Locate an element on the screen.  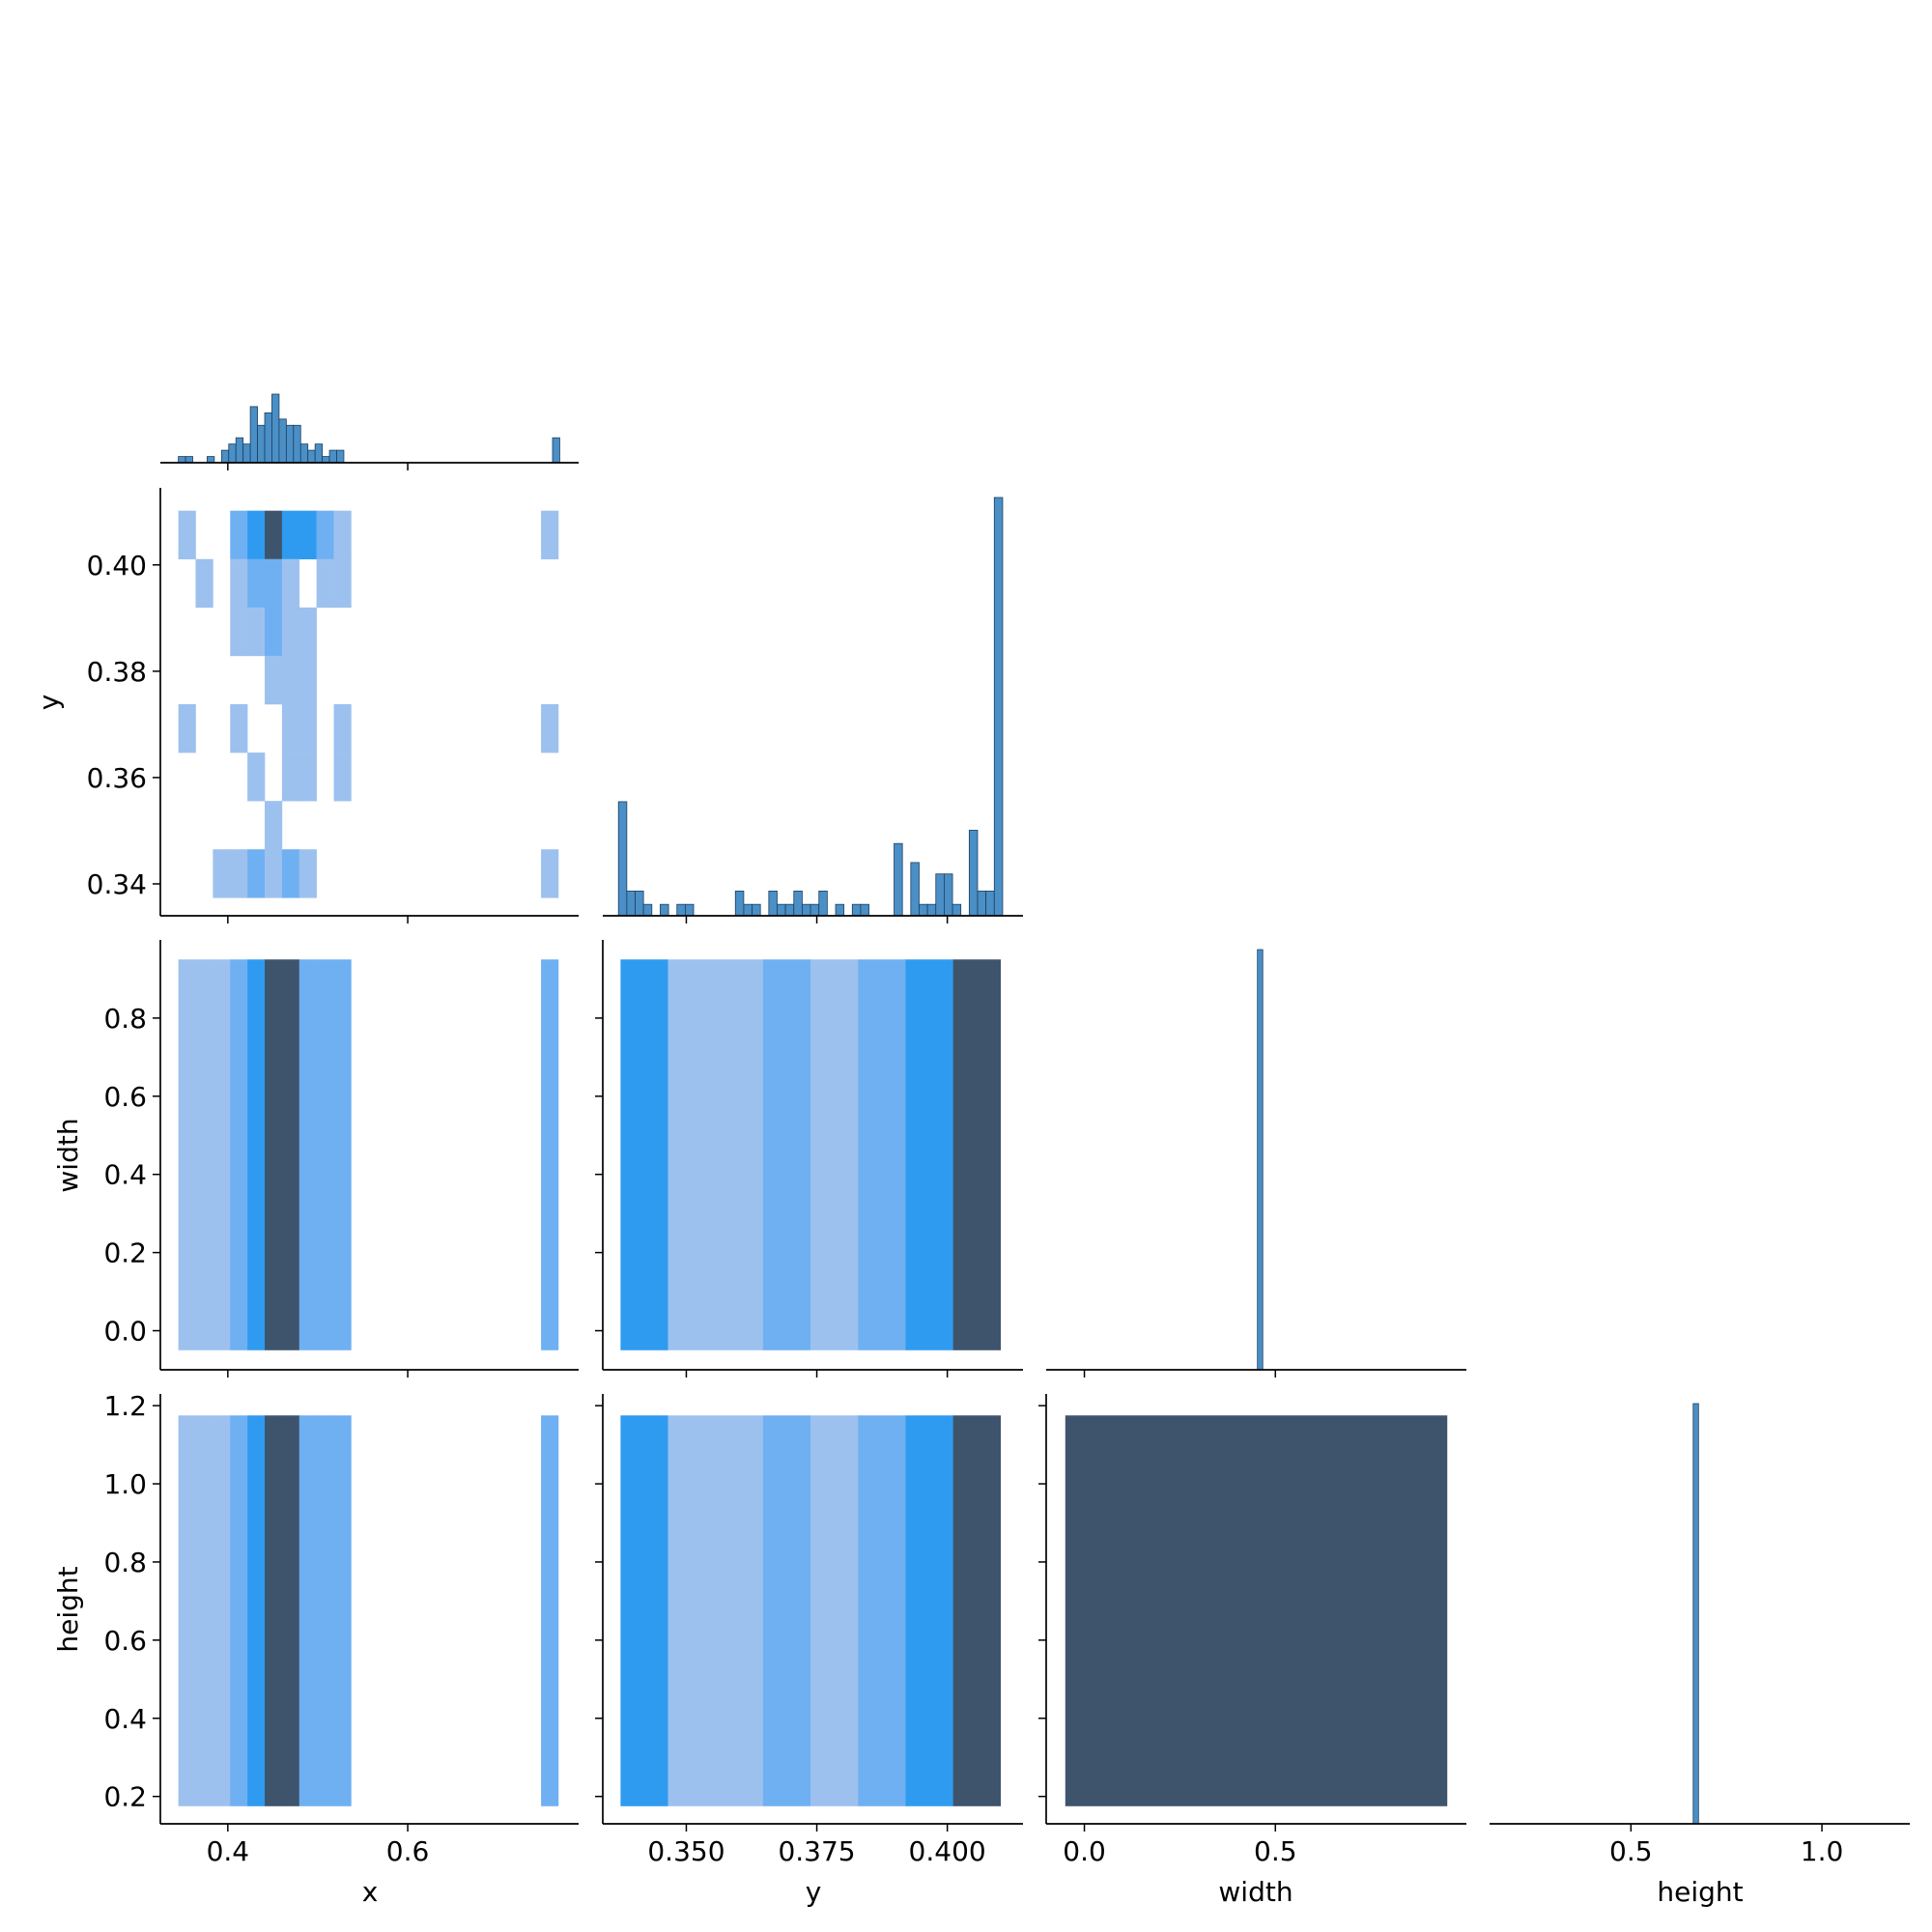
height-ytick-label: 0.4 is located at coordinates (125, 1719).